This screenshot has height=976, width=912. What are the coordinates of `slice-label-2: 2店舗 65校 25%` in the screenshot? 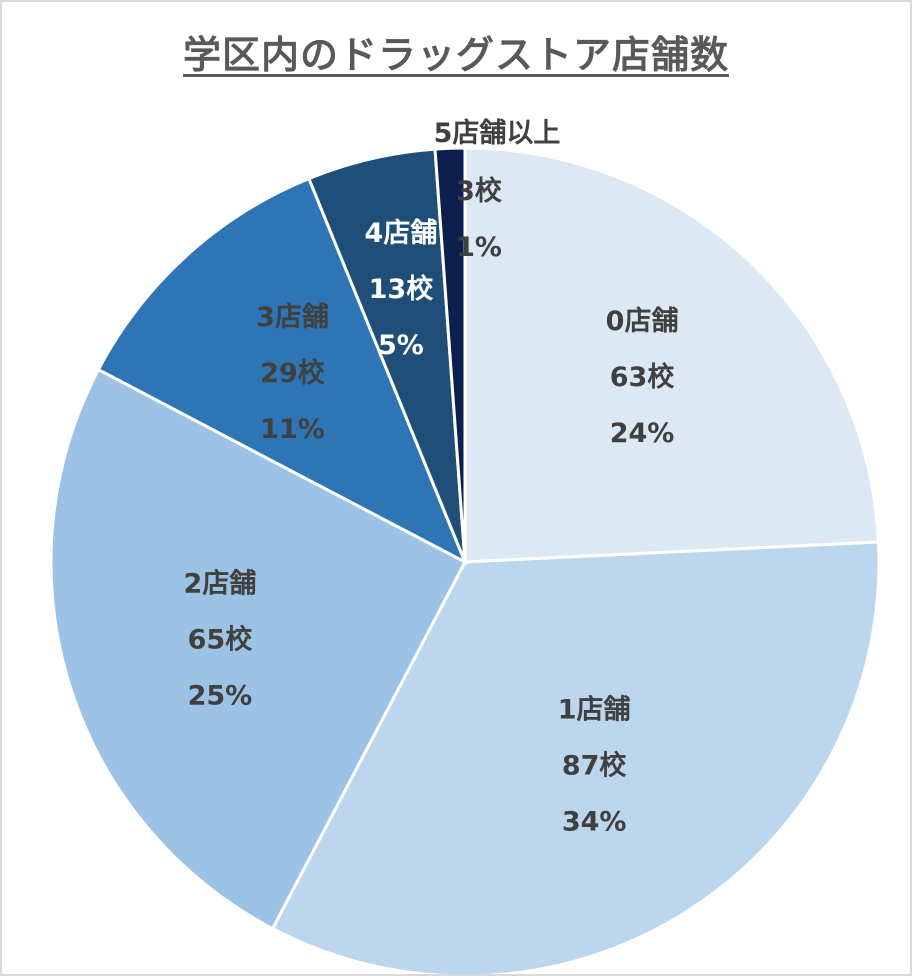 It's located at (220, 639).